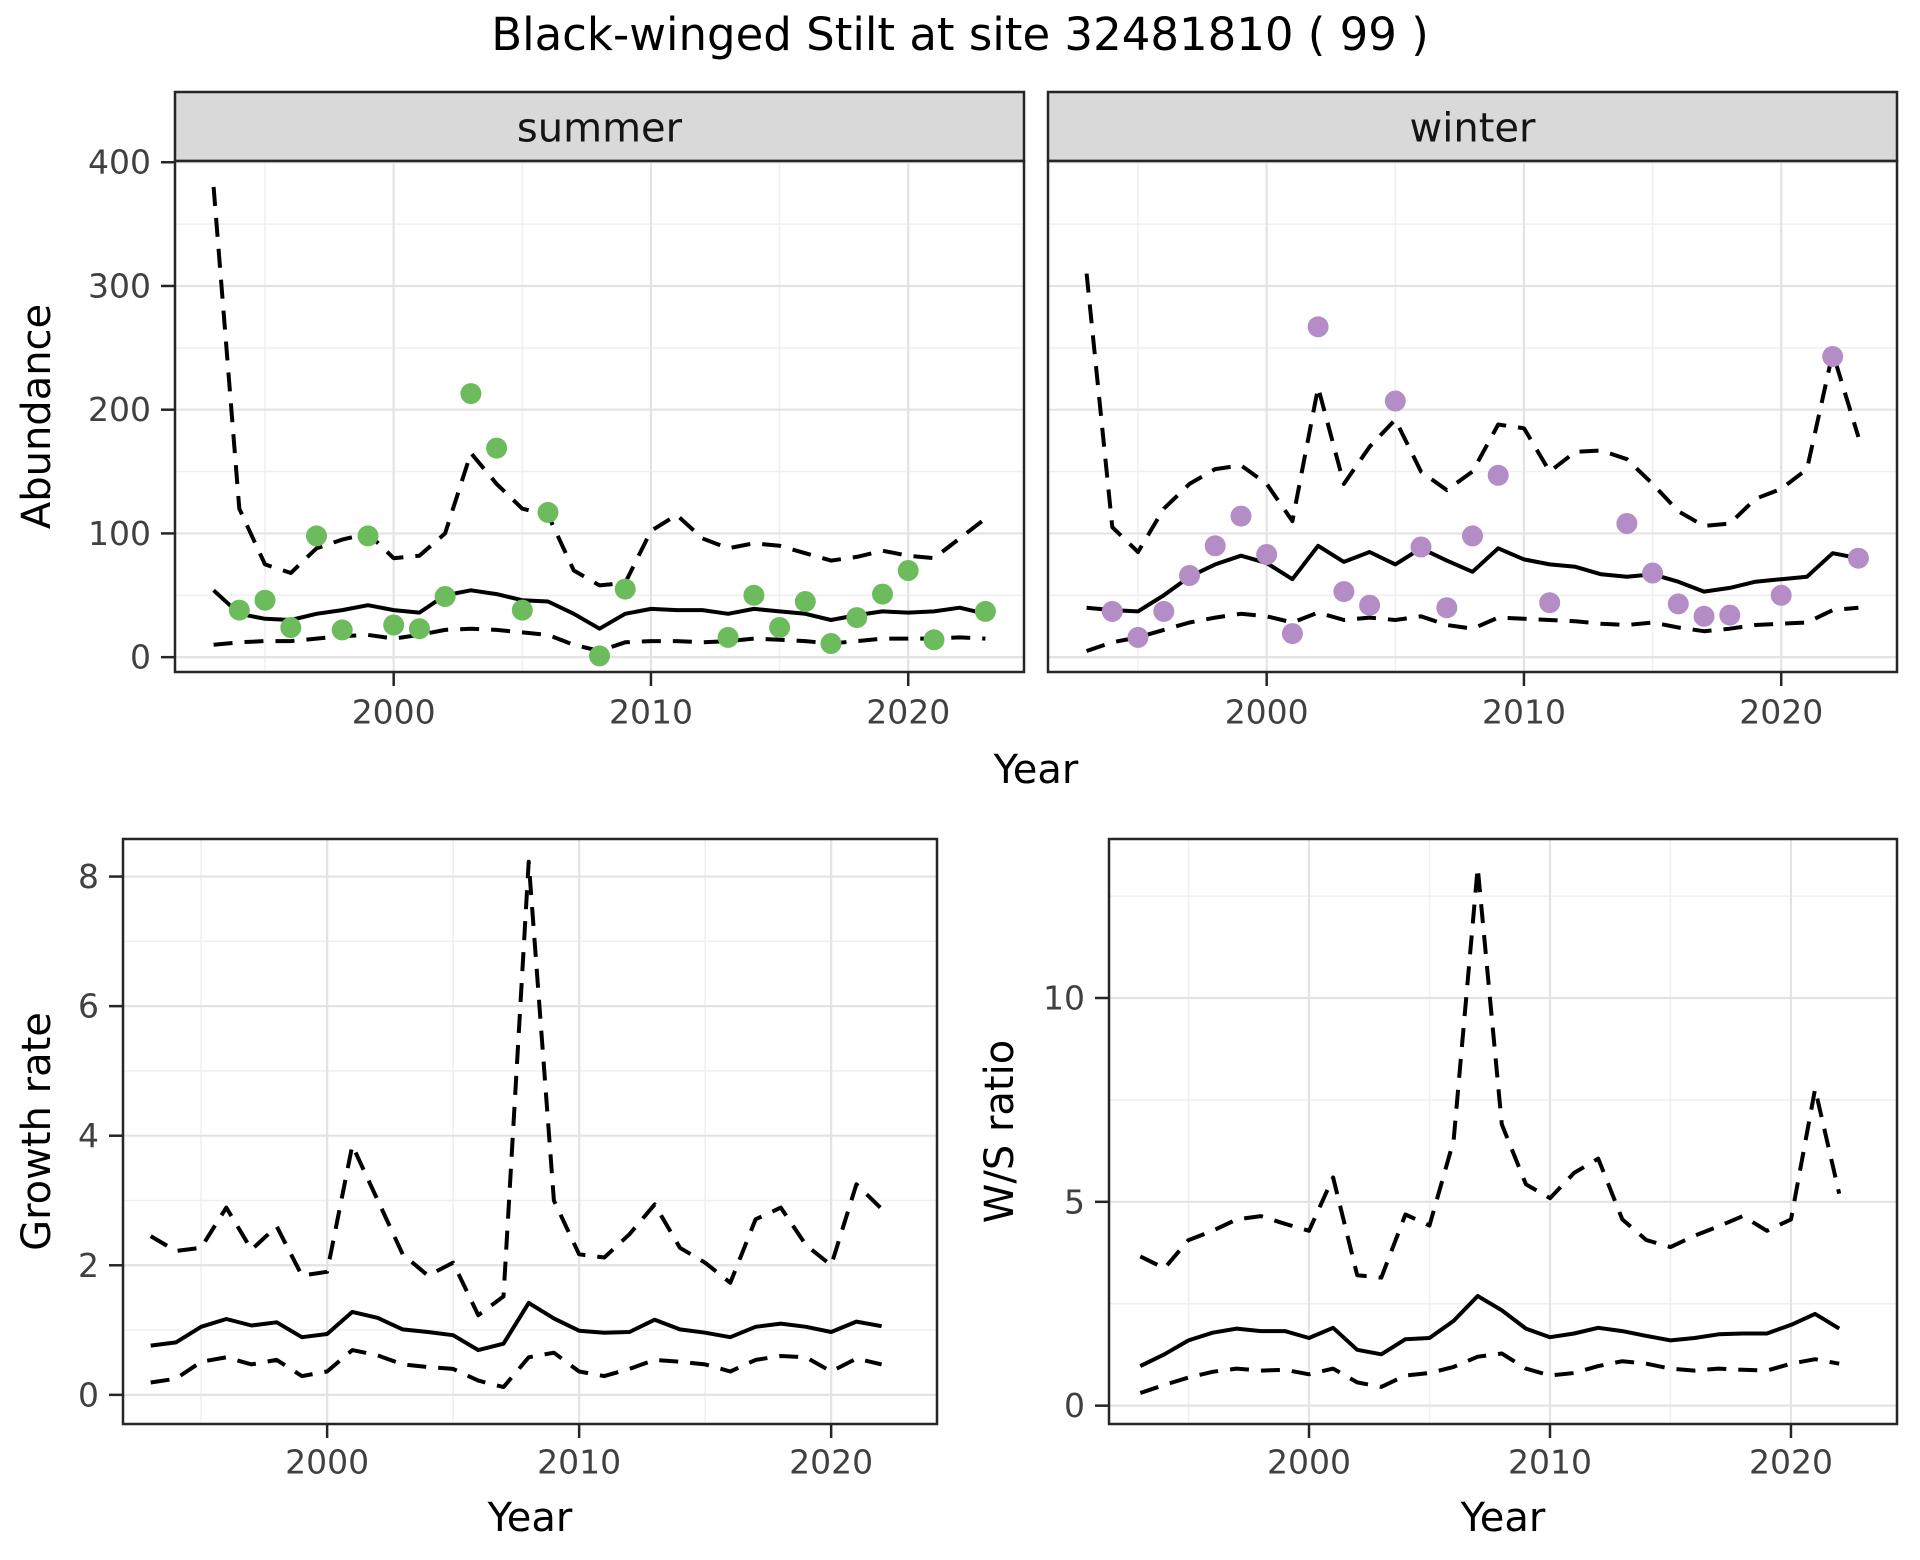 The image size is (1920, 1560). Describe the element at coordinates (1074, 1201) in the screenshot. I see `y-tick-label: 5` at that location.